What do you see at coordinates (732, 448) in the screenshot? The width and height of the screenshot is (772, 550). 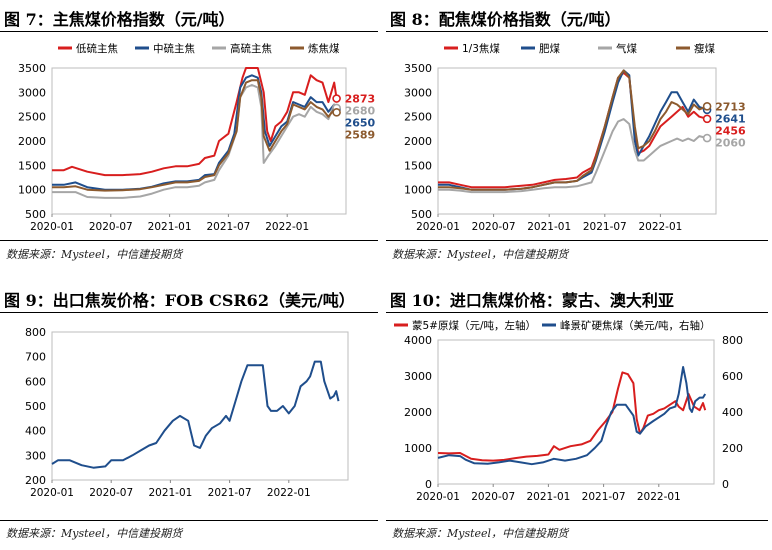 I see `y2-tick-label: 200` at bounding box center [732, 448].